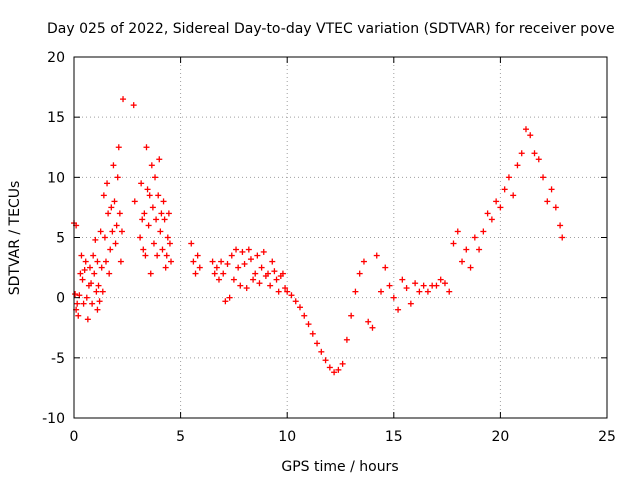 The image size is (640, 480). What do you see at coordinates (56, 178) in the screenshot?
I see `y-tick-label: 10` at bounding box center [56, 178].